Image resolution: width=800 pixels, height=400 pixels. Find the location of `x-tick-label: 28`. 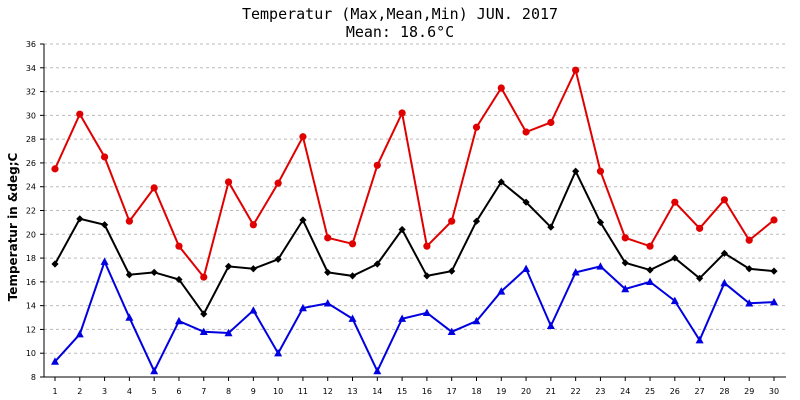

x-tick-label: 28 is located at coordinates (724, 391).